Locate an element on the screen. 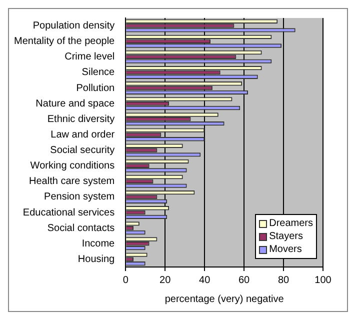 The image size is (356, 320). legend-label: Stayers is located at coordinates (286, 236).